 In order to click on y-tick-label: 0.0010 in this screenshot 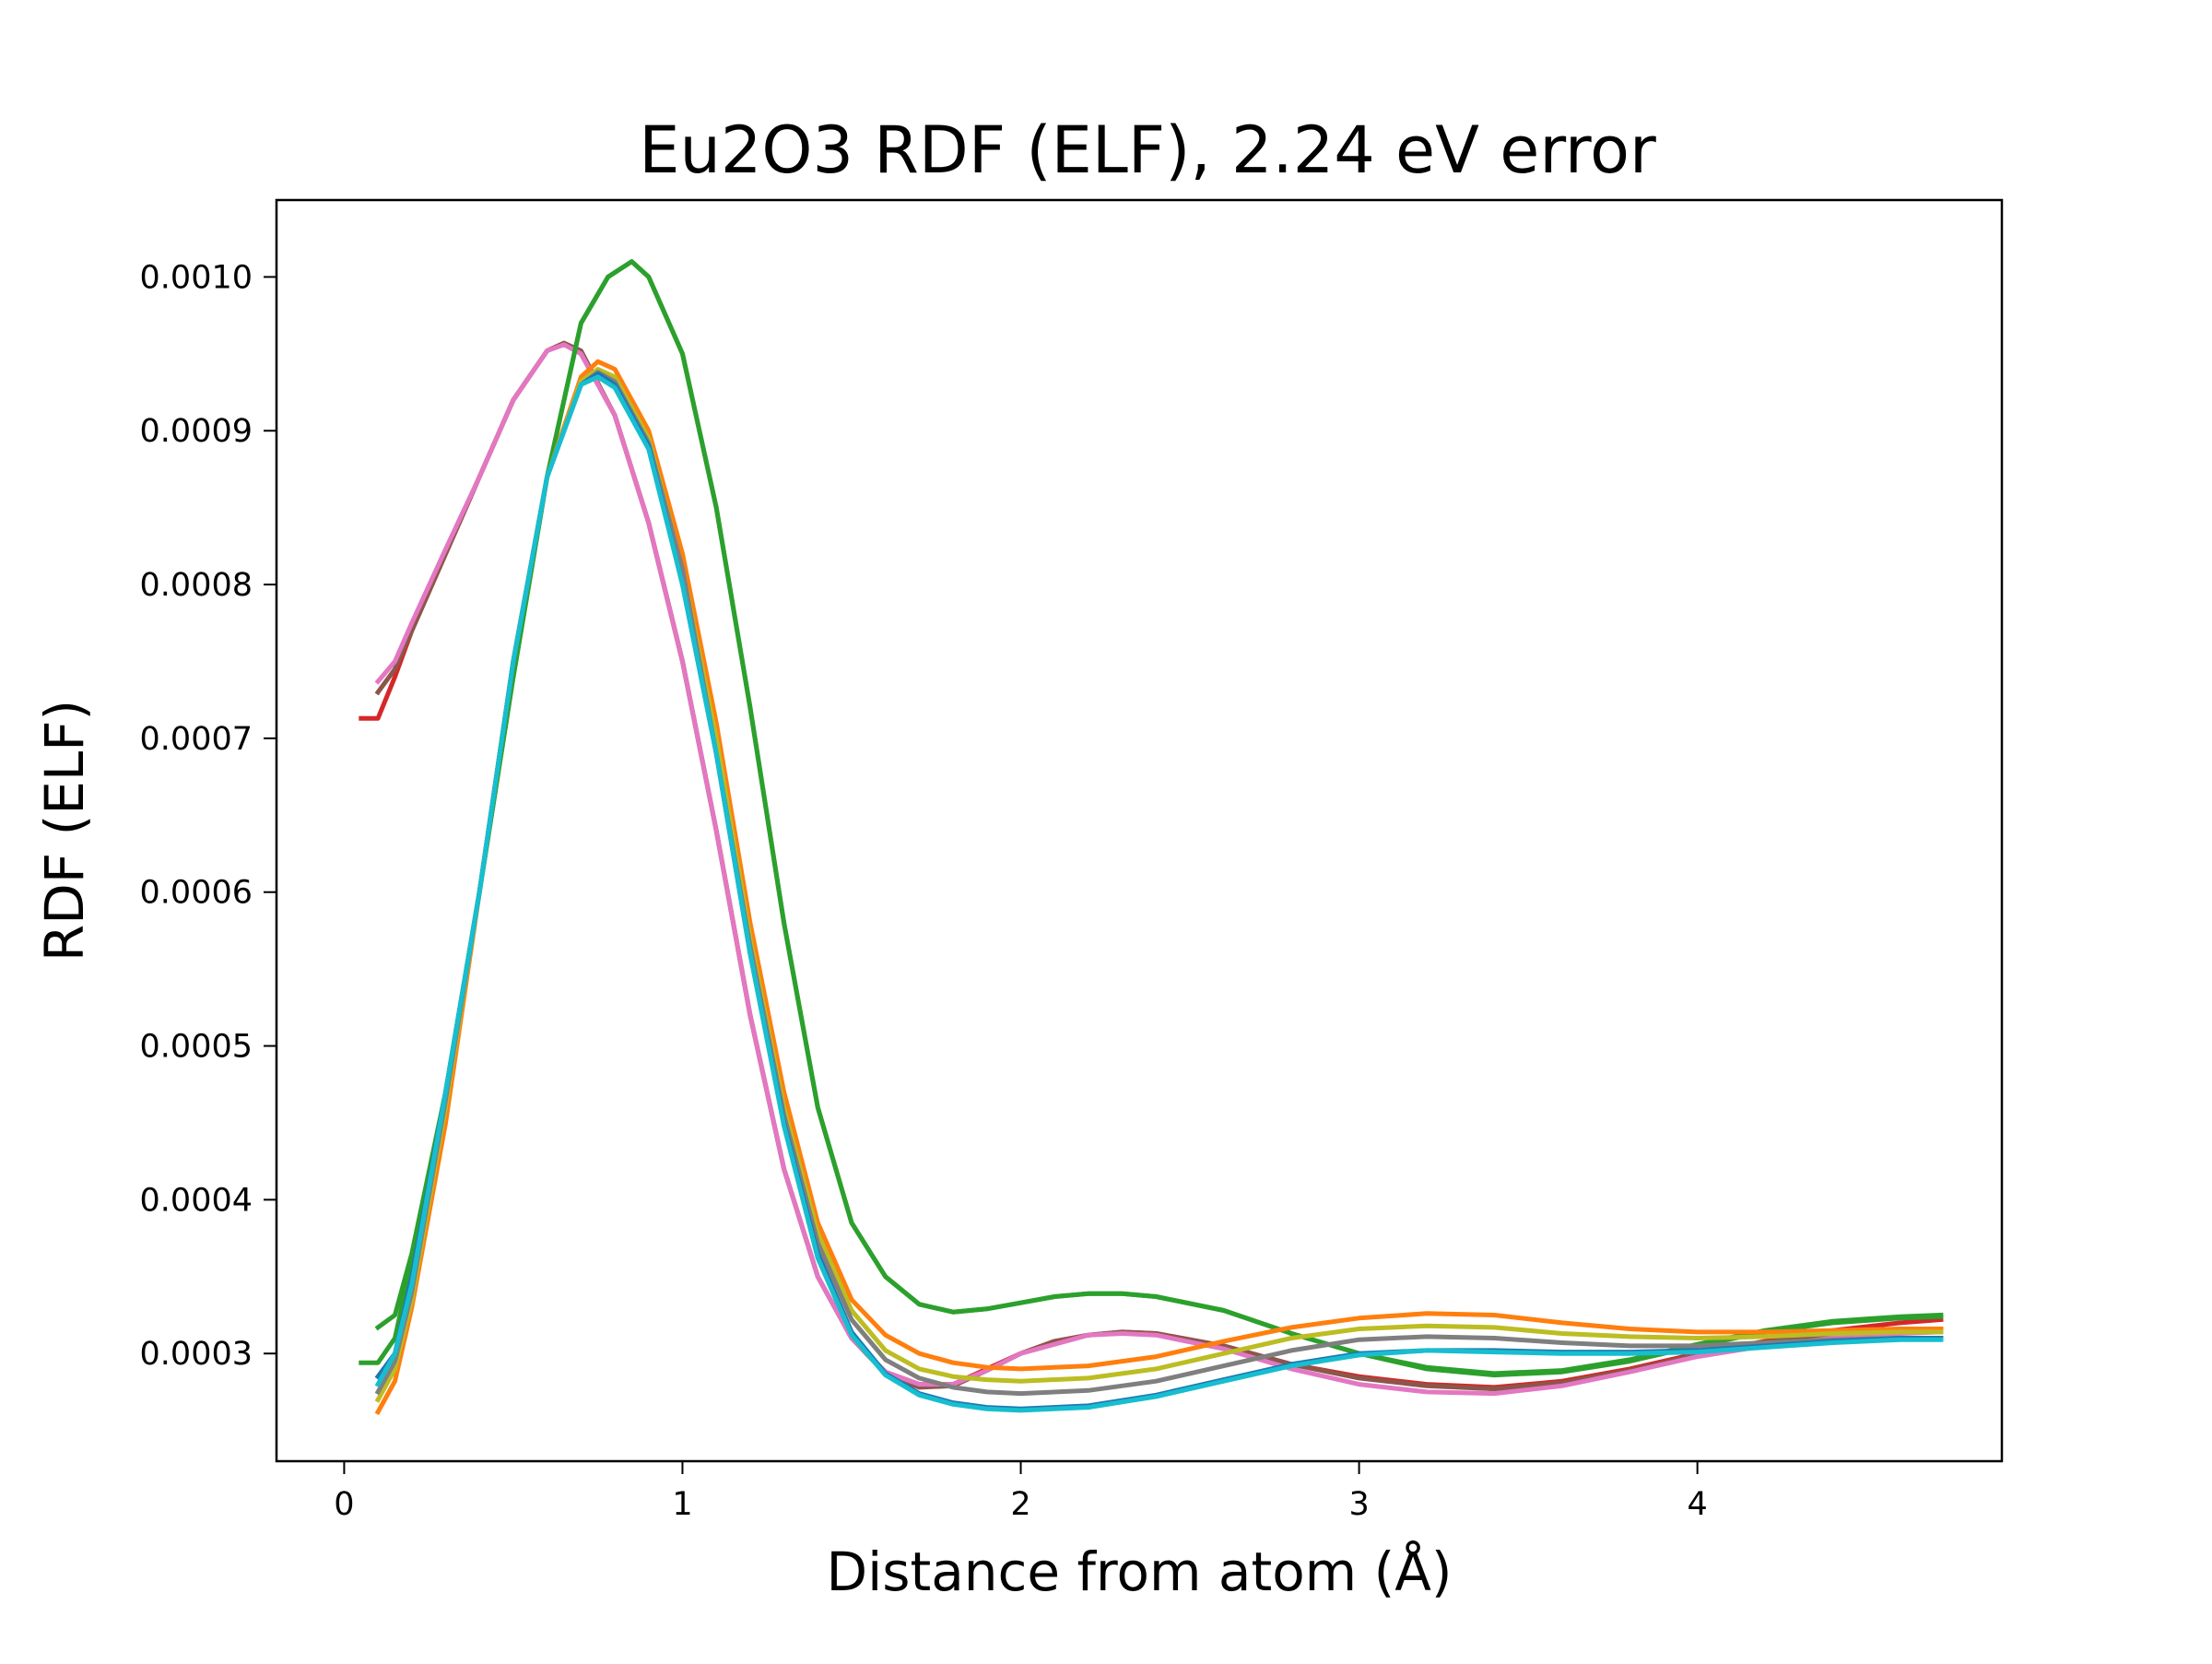, I will do `click(196, 277)`.